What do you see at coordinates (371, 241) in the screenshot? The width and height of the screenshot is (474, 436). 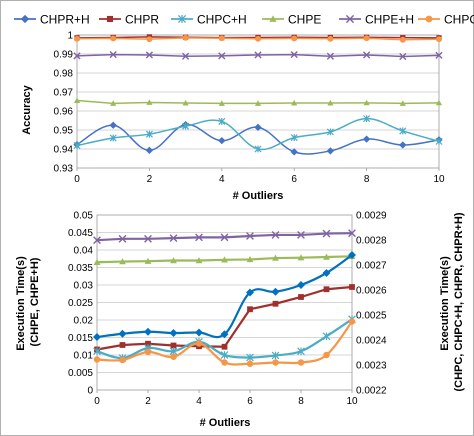 I see `y2-tick-label: 0.0028` at bounding box center [371, 241].